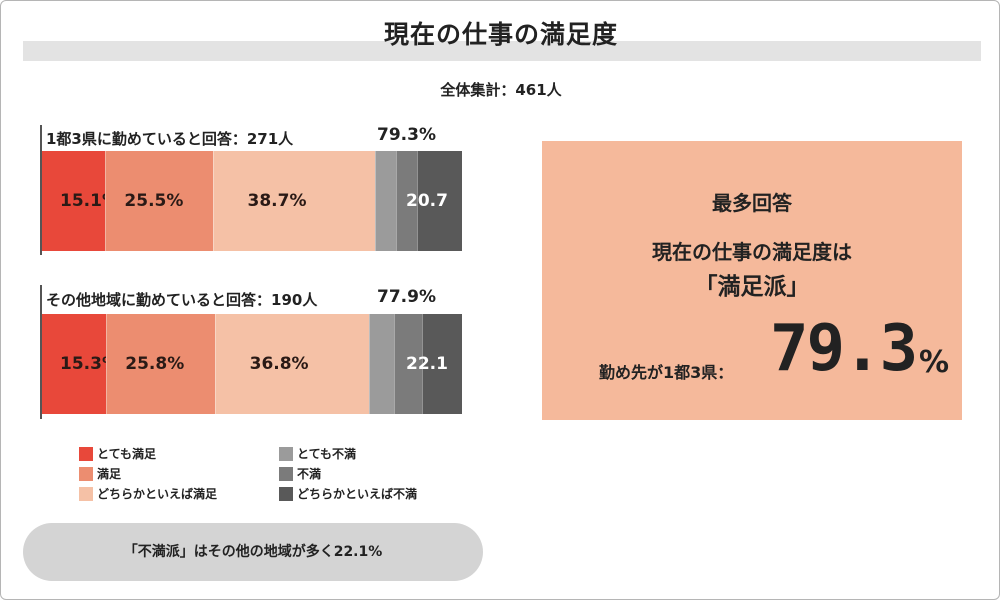  I want to click on data-label-1-1: 15.1%, so click(89, 201).